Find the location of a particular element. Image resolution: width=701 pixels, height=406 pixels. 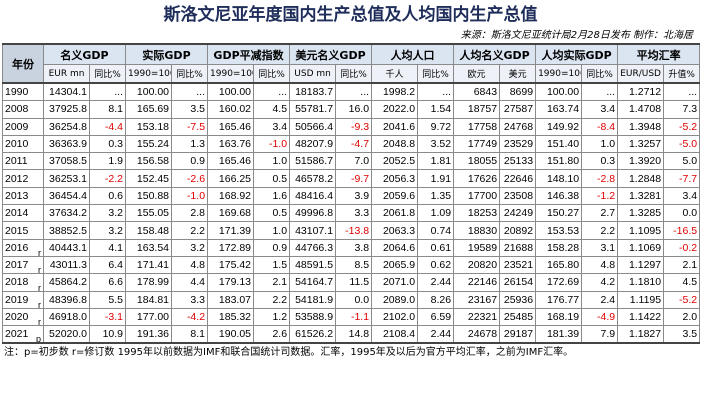

cell: 11.5 is located at coordinates (354, 282).